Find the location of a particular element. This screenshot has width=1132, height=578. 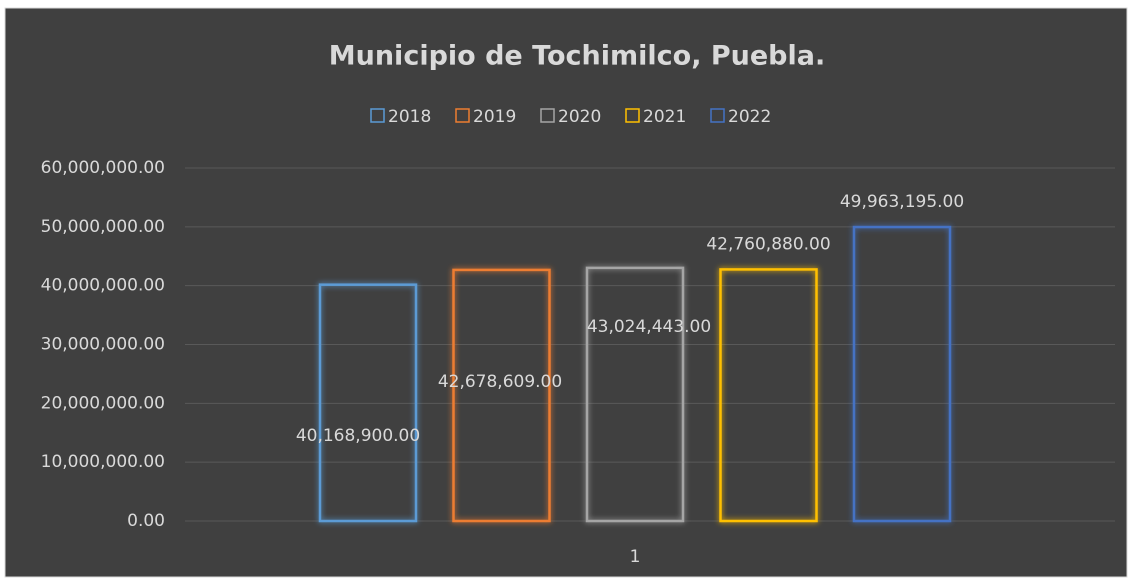

y-tick-label: 60,000,000.00 is located at coordinates (103, 168).